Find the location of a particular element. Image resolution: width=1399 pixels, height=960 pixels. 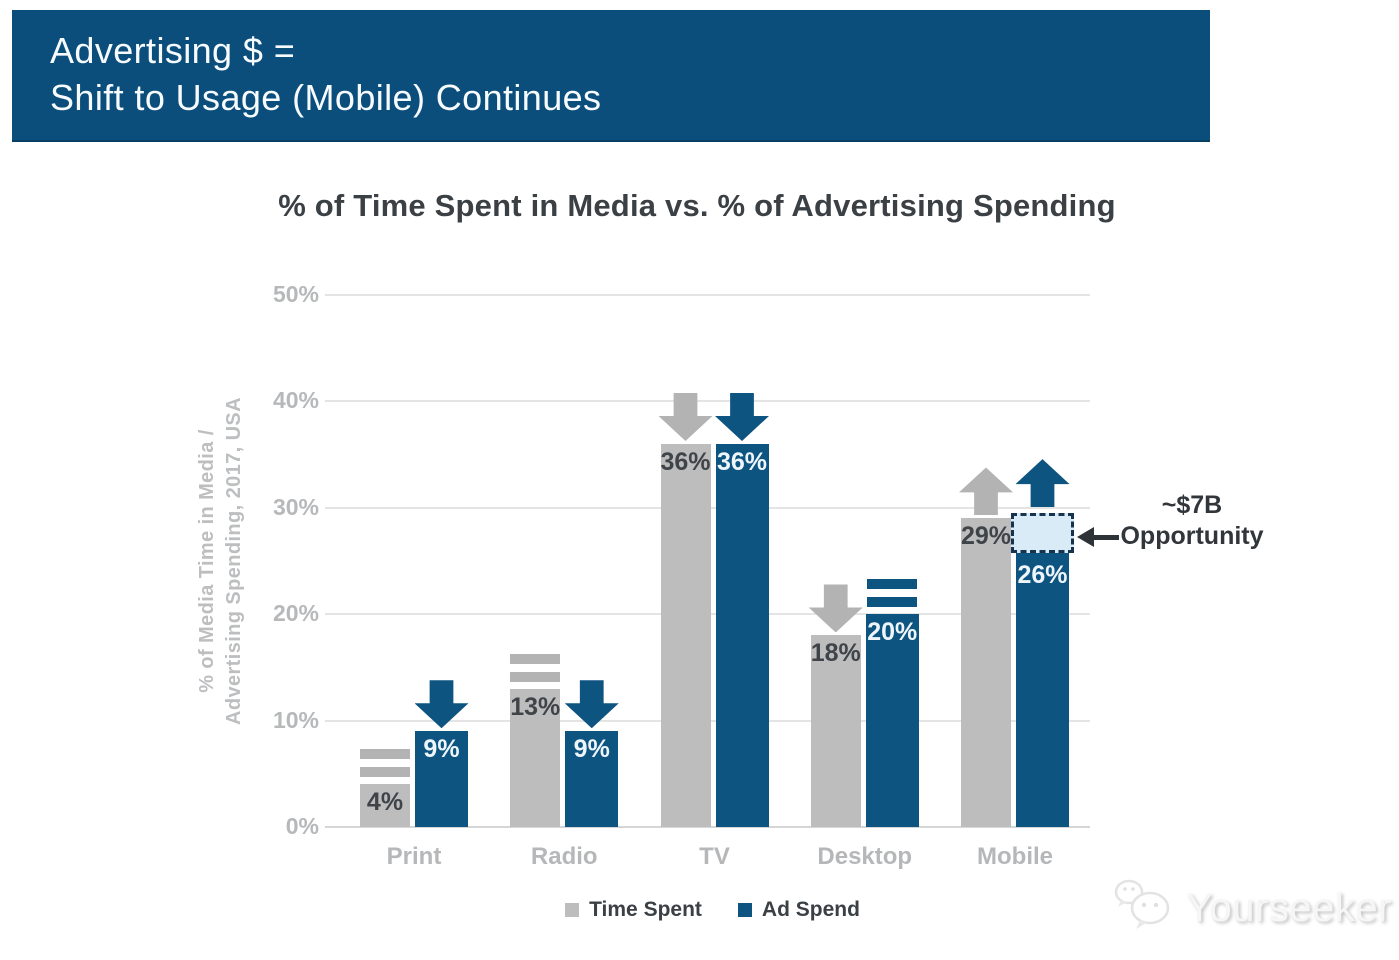

annotation-arrow-shaft is located at coordinates (1106, 537).